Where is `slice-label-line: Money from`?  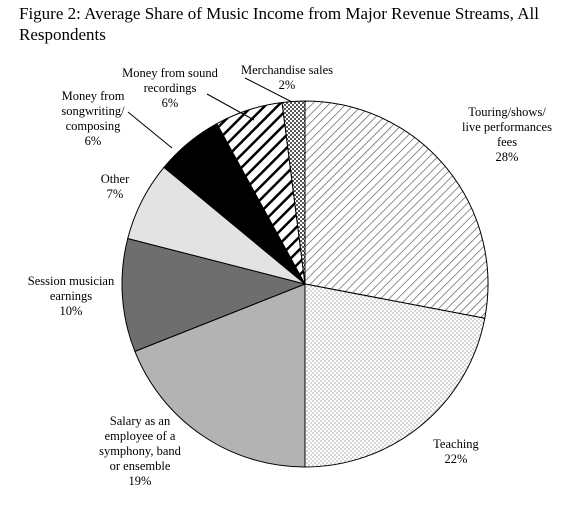 slice-label-line: Money from is located at coordinates (93, 96).